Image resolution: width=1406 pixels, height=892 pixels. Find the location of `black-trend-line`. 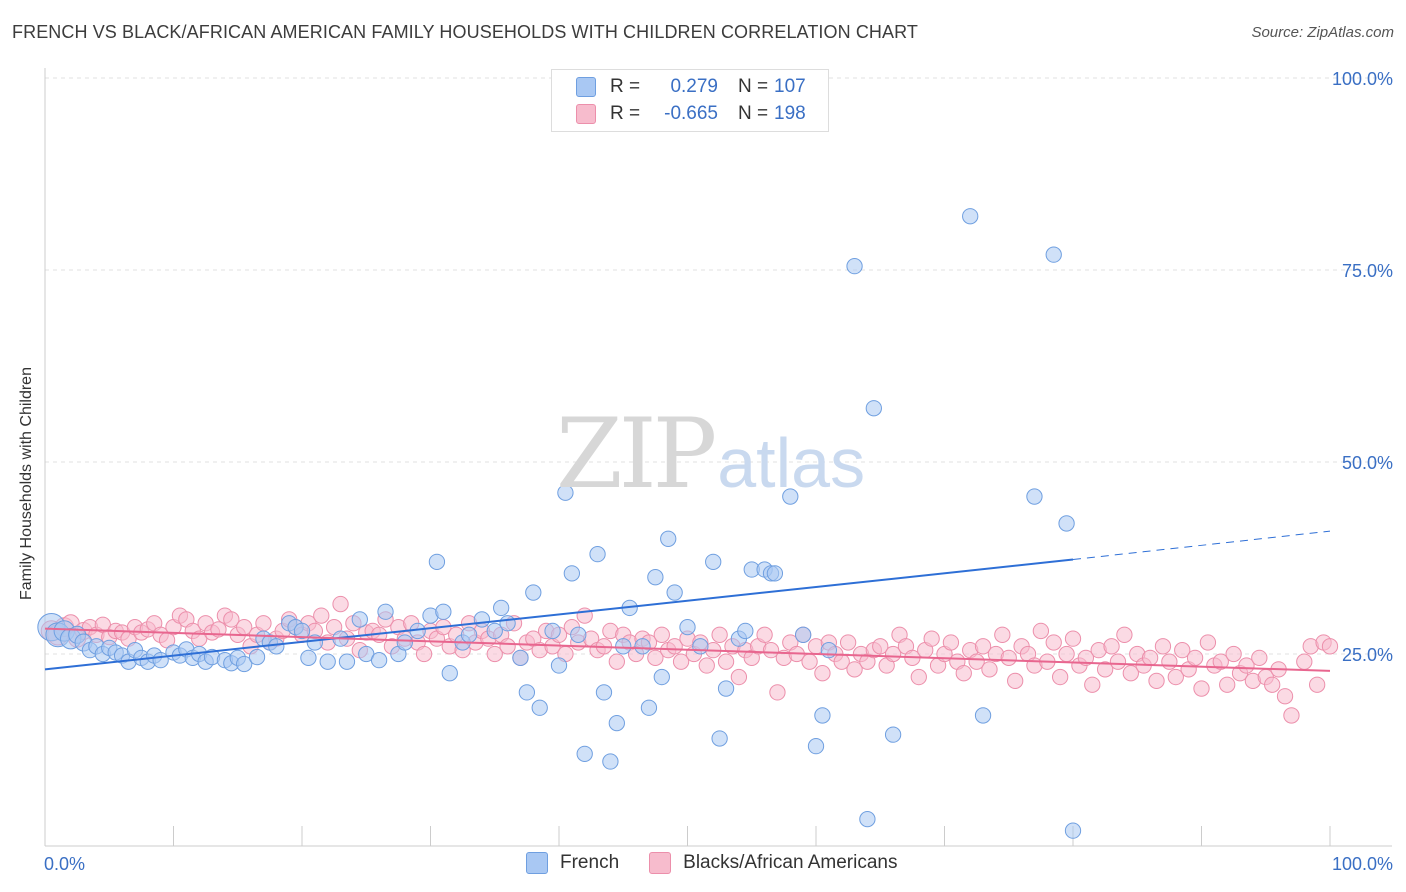

black-trend-line is located at coordinates (687, 649).